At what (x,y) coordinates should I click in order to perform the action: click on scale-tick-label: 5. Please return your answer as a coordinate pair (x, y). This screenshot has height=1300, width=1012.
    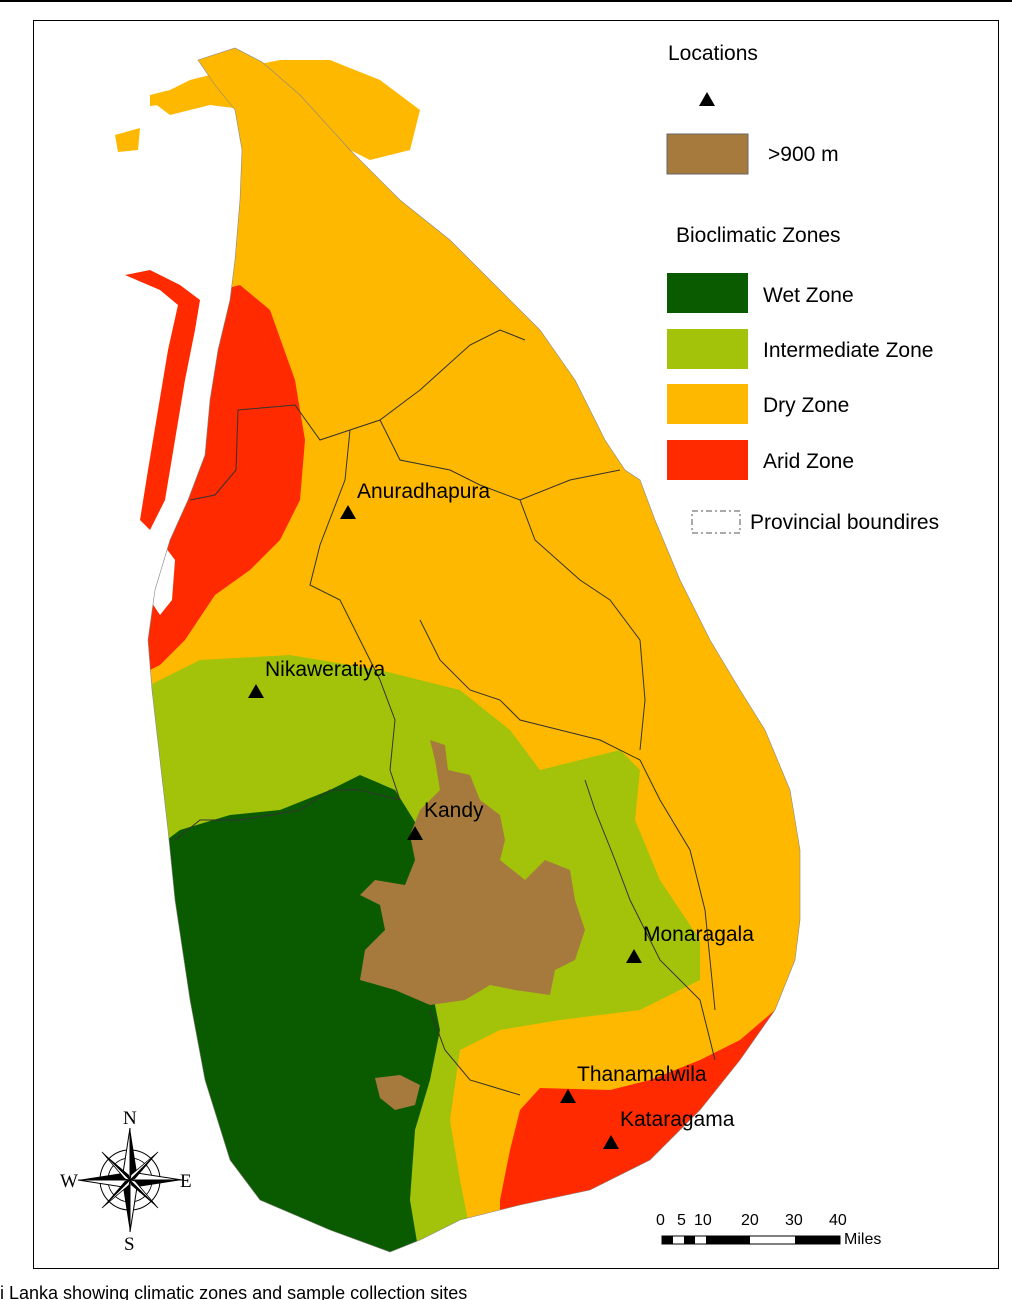
    Looking at the image, I should click on (681, 1220).